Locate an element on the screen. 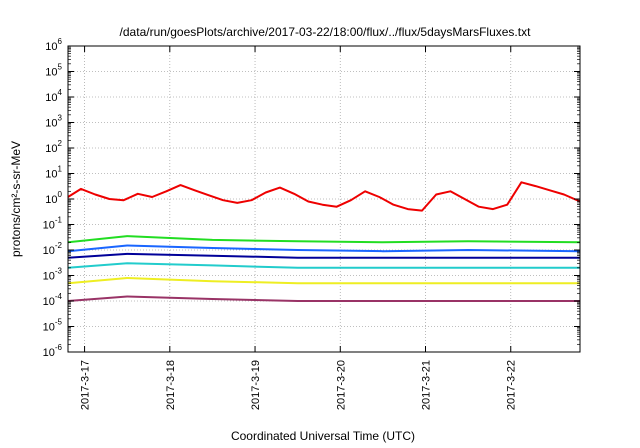  y-tick-label: 10⁶ is located at coordinates (53, 45).